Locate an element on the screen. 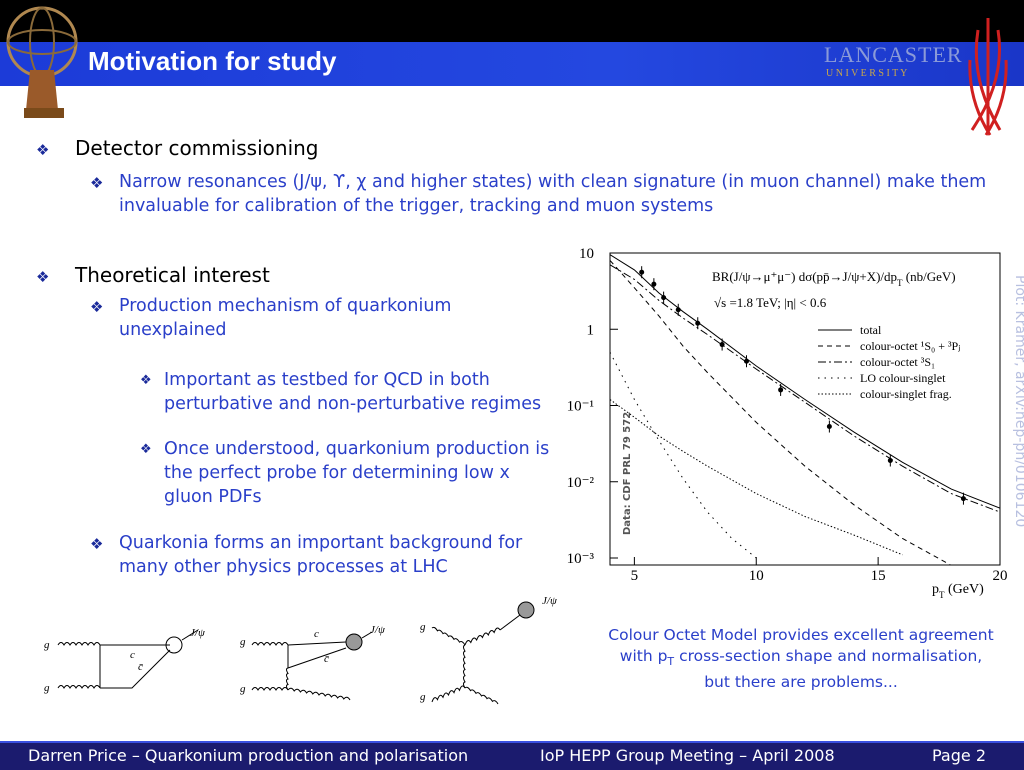  plot-credit: Plot: Kramer, arXiv:hep-ph/0106120 is located at coordinates (1018, 401).